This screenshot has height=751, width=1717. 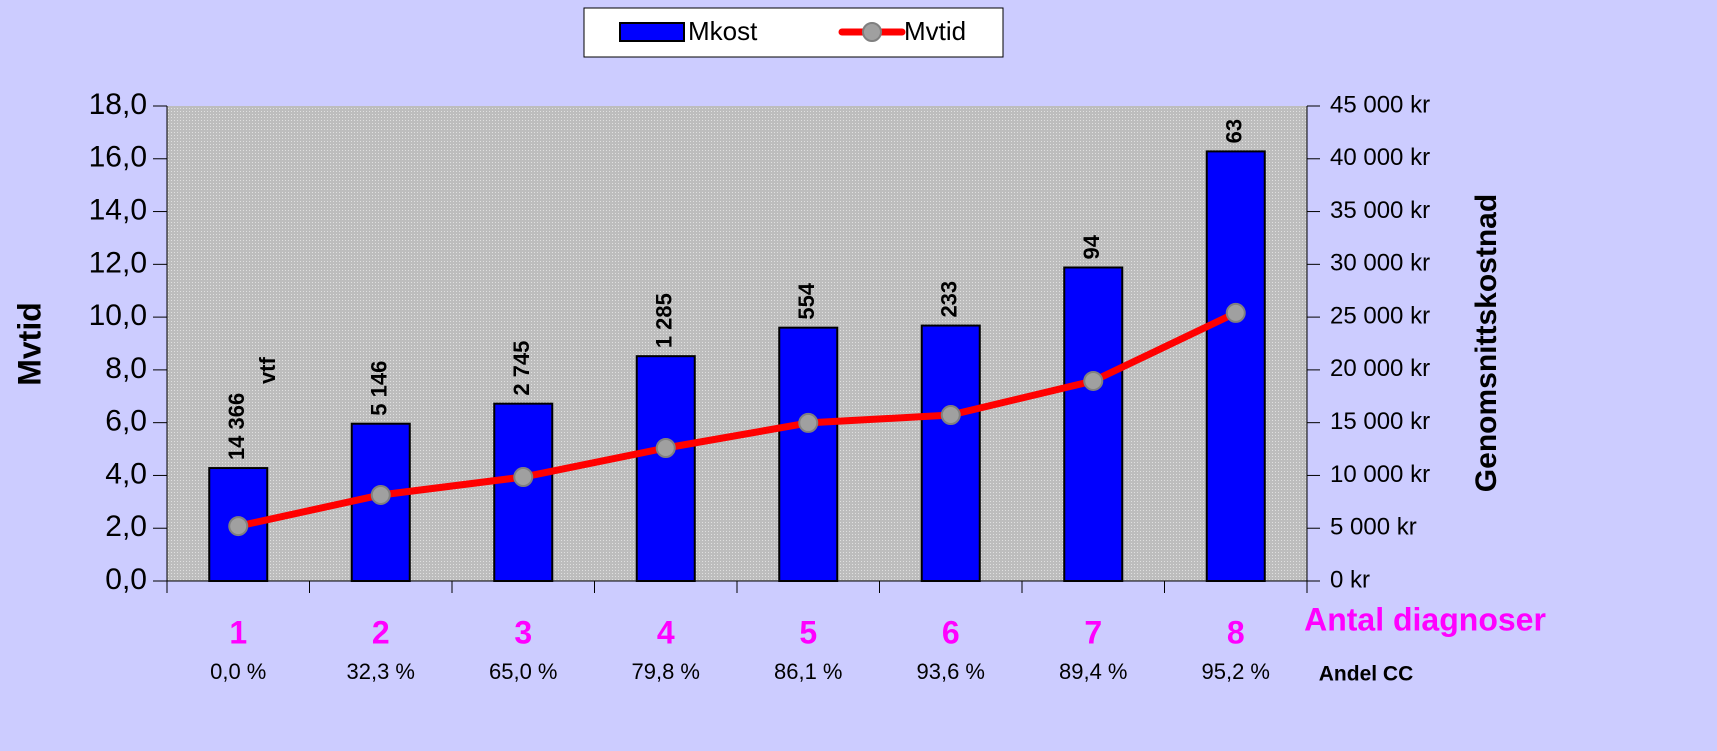 I want to click on bar-annotation: 14 366, so click(x=236, y=426).